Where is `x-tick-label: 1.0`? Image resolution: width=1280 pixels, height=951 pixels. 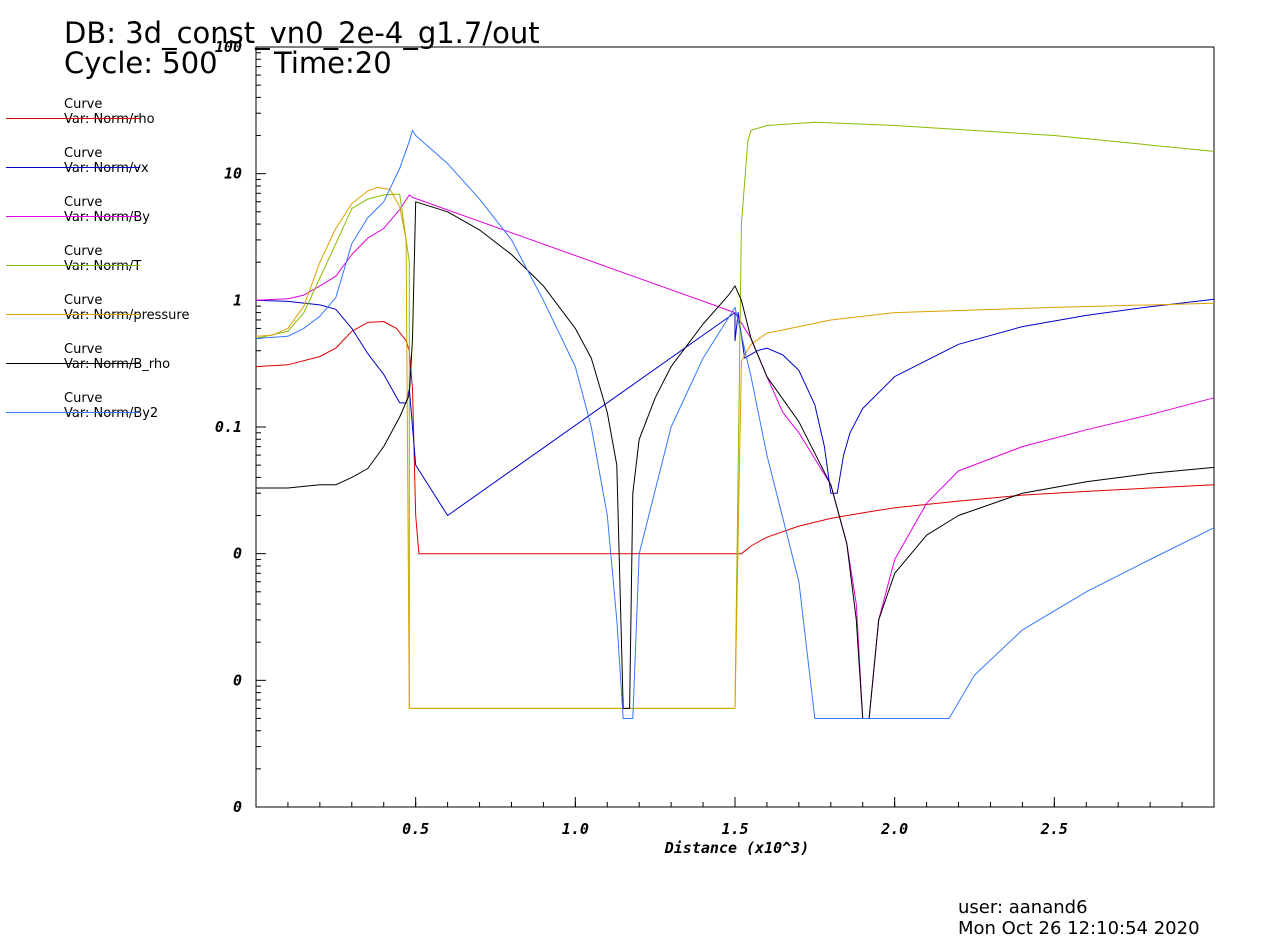 x-tick-label: 1.0 is located at coordinates (575, 829).